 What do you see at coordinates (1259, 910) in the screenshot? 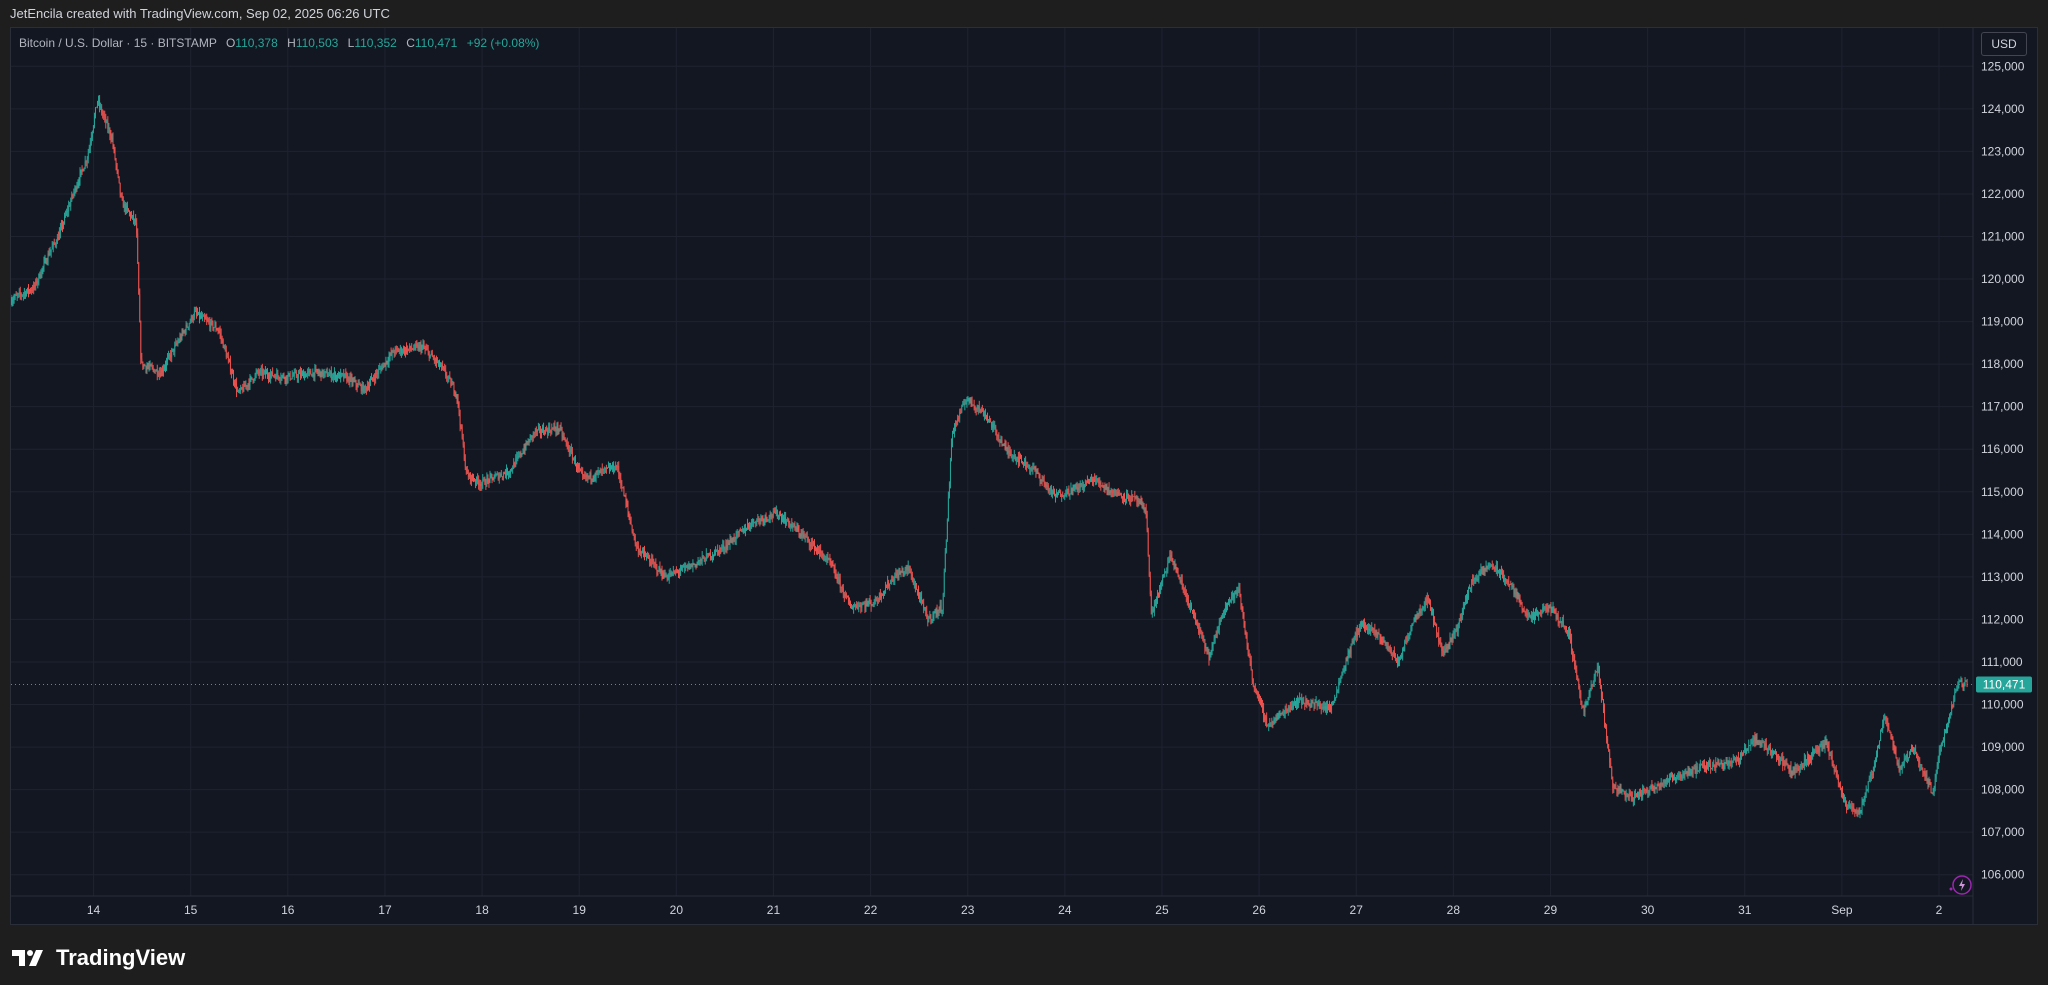
I see `x-tick-label: 26` at bounding box center [1259, 910].